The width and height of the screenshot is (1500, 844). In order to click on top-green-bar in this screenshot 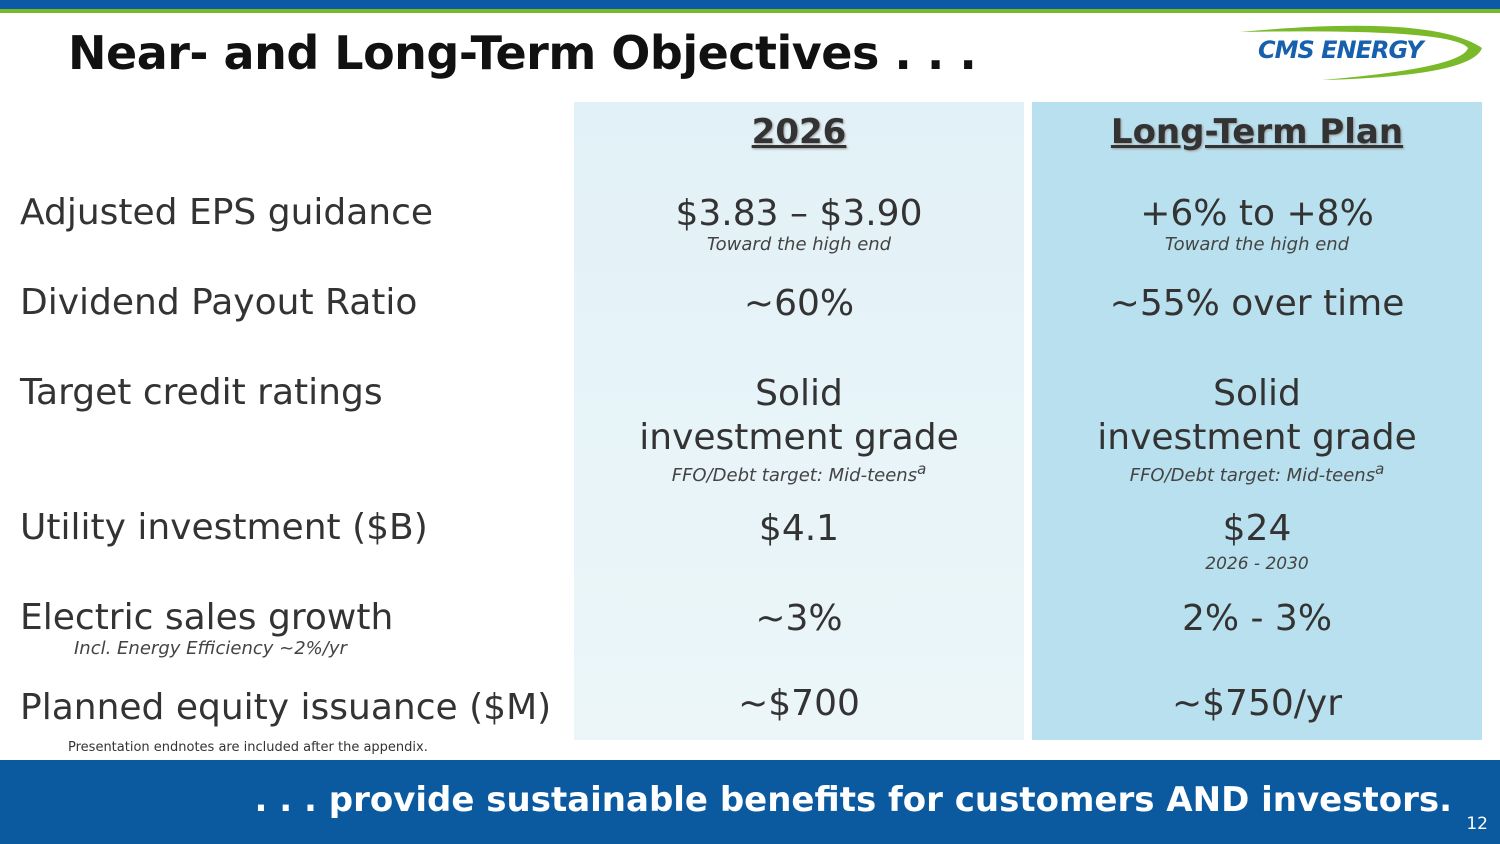, I will do `click(750, 11)`.